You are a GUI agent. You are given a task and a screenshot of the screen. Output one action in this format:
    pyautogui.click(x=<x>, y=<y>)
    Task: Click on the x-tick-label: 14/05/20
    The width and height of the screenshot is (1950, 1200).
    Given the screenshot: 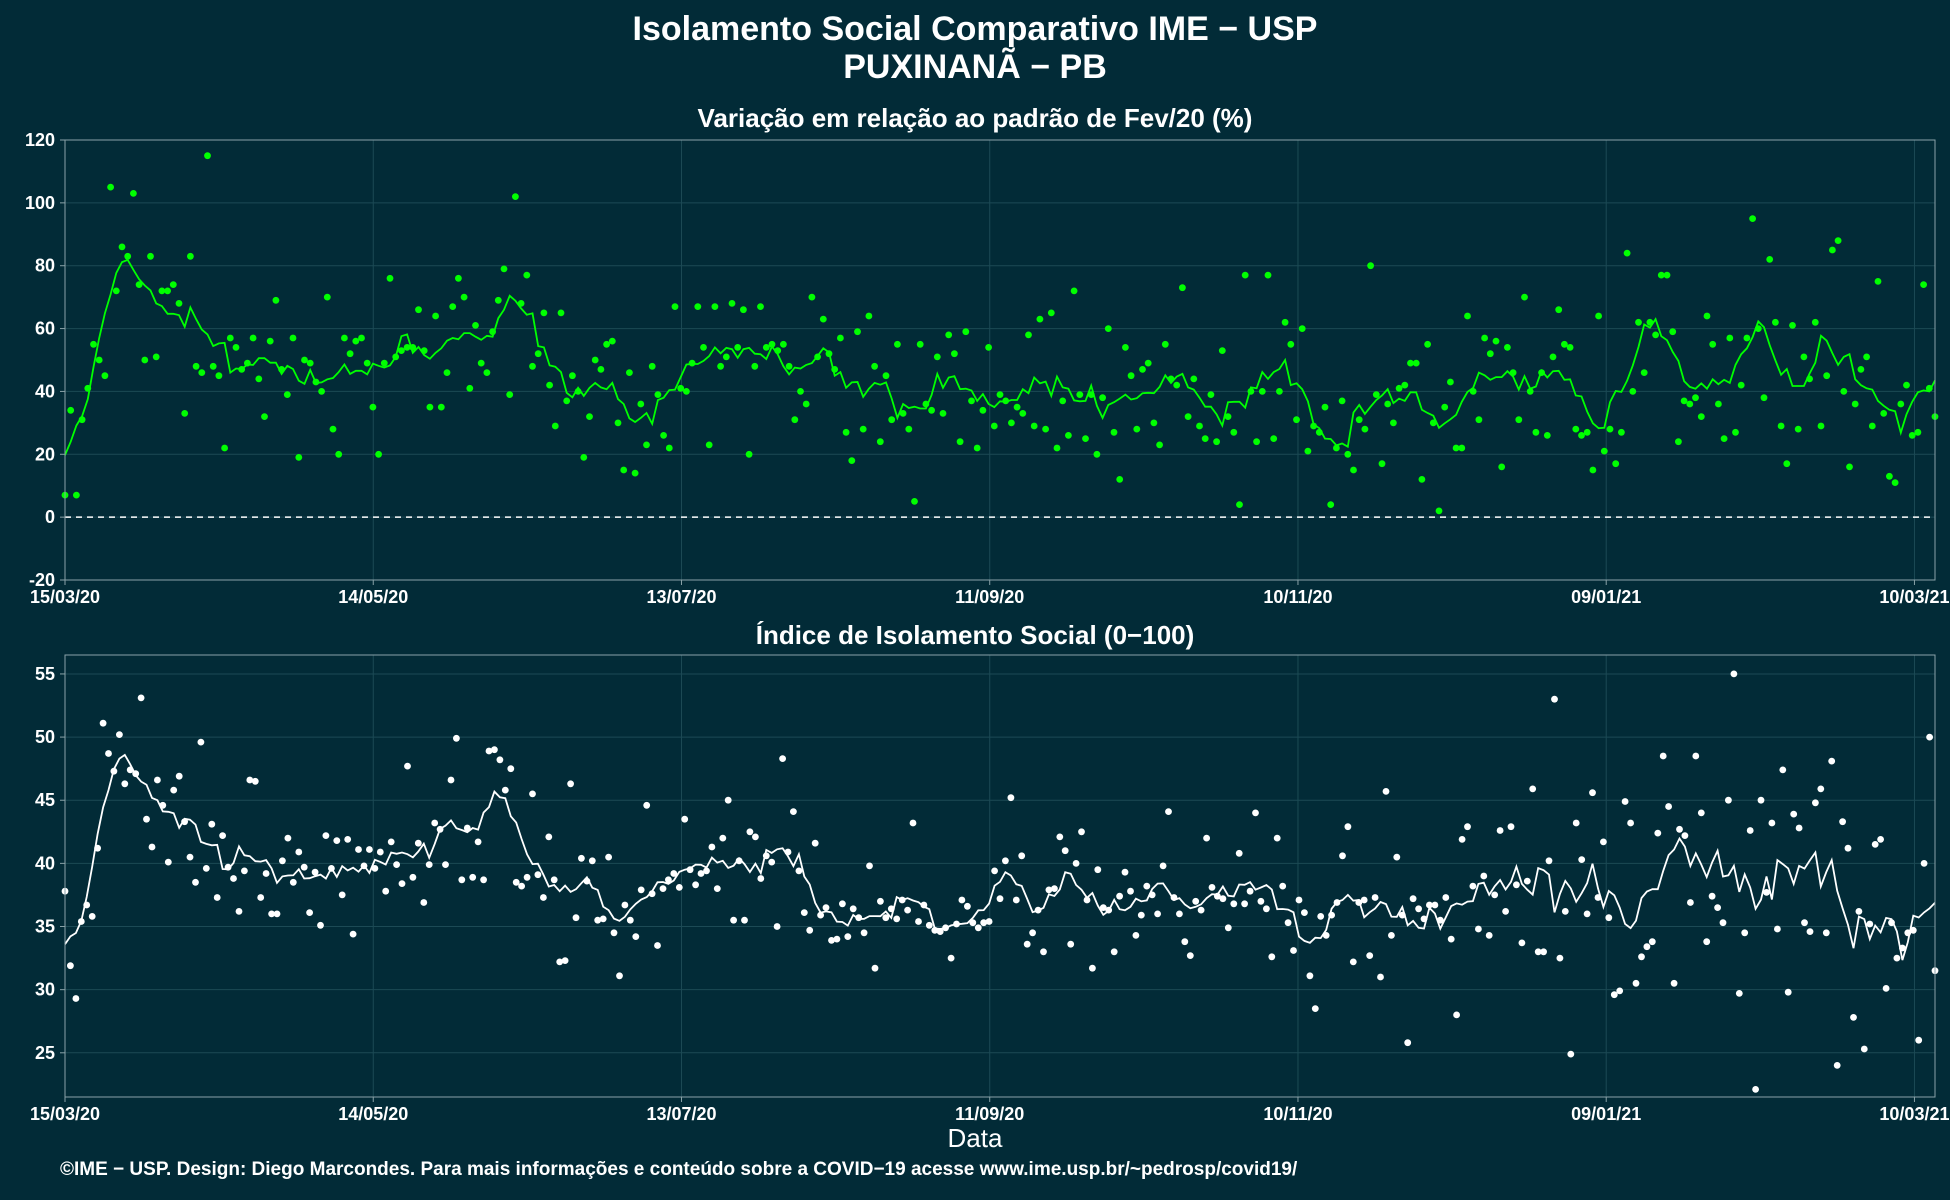 What is the action you would take?
    pyautogui.click(x=373, y=597)
    